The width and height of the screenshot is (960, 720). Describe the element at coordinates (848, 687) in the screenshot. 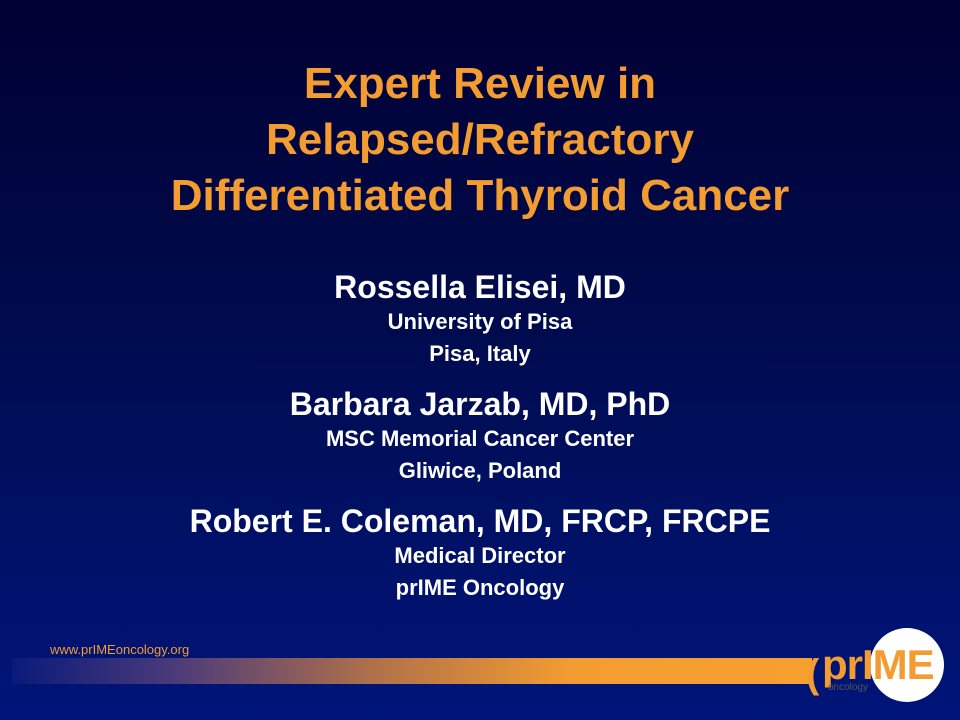

I see `logo-subtext: oncology` at that location.